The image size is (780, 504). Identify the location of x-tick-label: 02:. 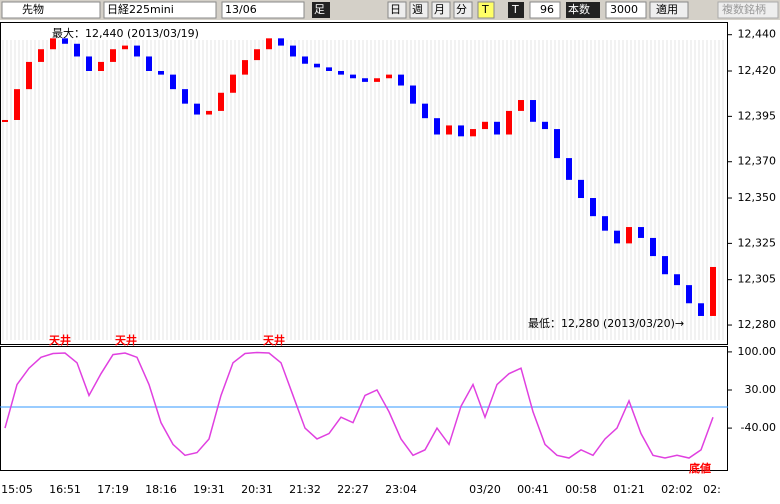
(712, 489).